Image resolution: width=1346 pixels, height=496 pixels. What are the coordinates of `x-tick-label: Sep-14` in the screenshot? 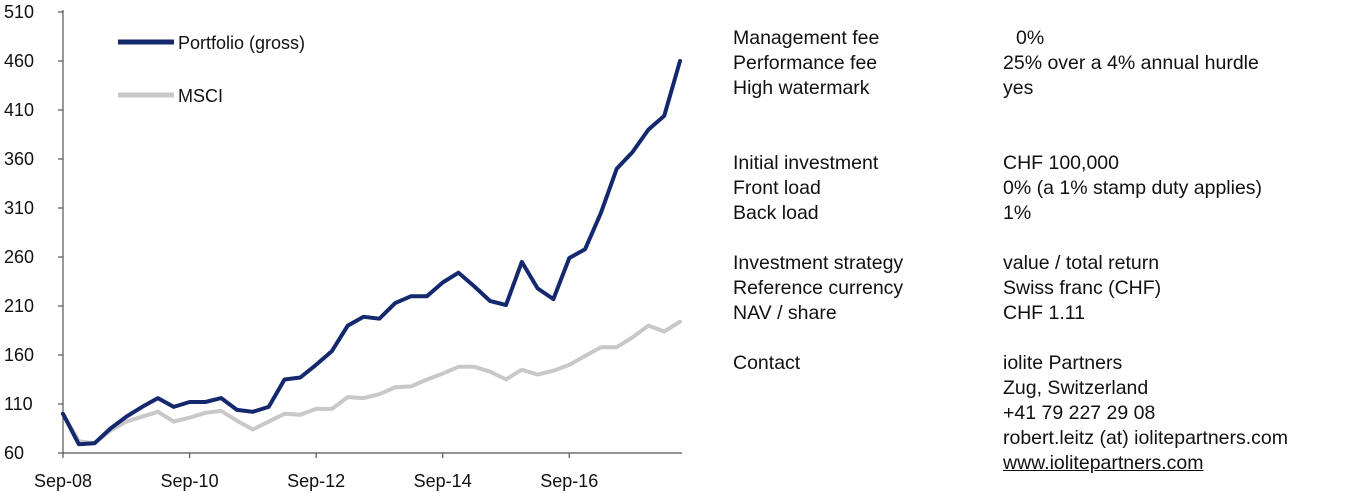 It's located at (443, 481).